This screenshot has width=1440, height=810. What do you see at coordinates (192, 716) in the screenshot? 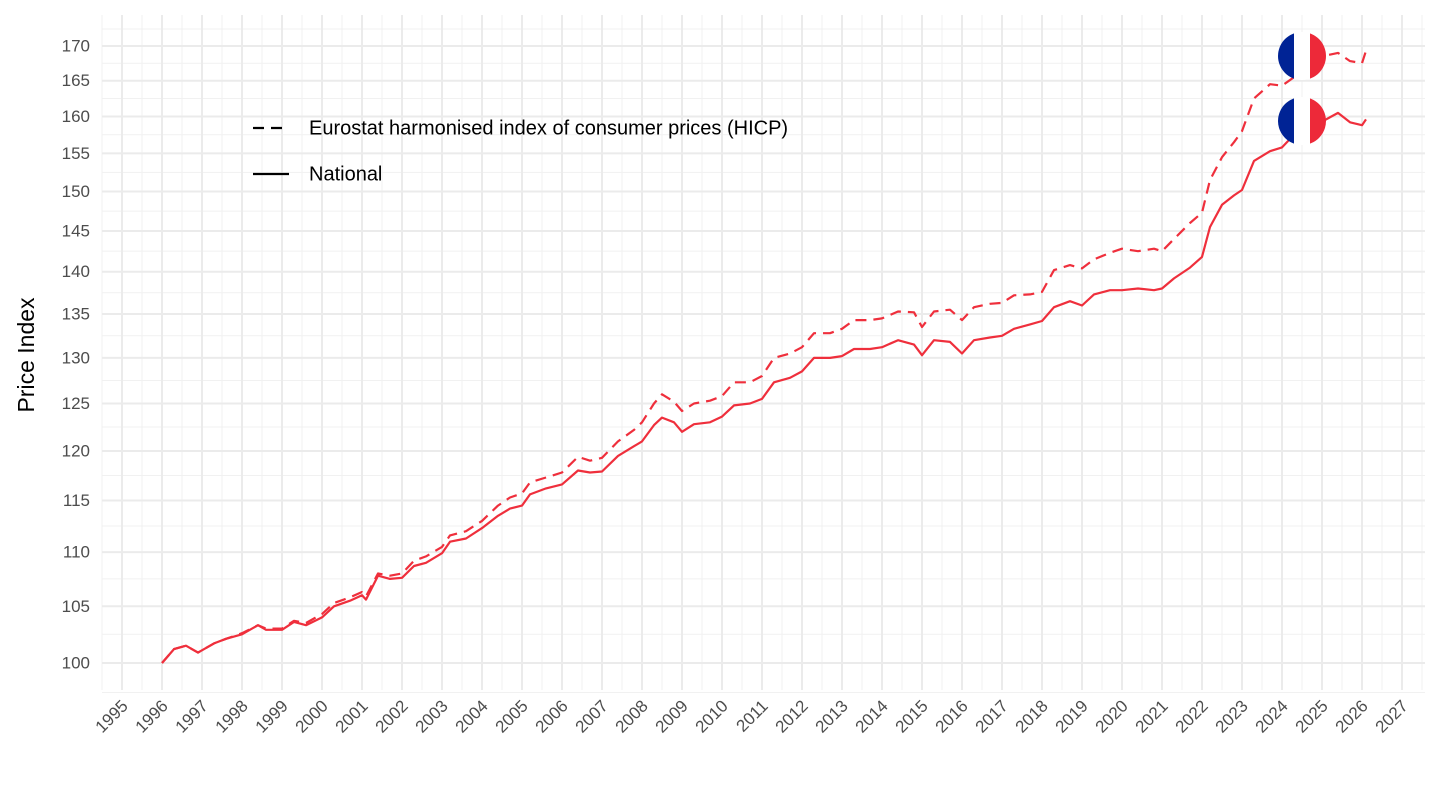
I see `x-tick-label: 1997` at bounding box center [192, 716].